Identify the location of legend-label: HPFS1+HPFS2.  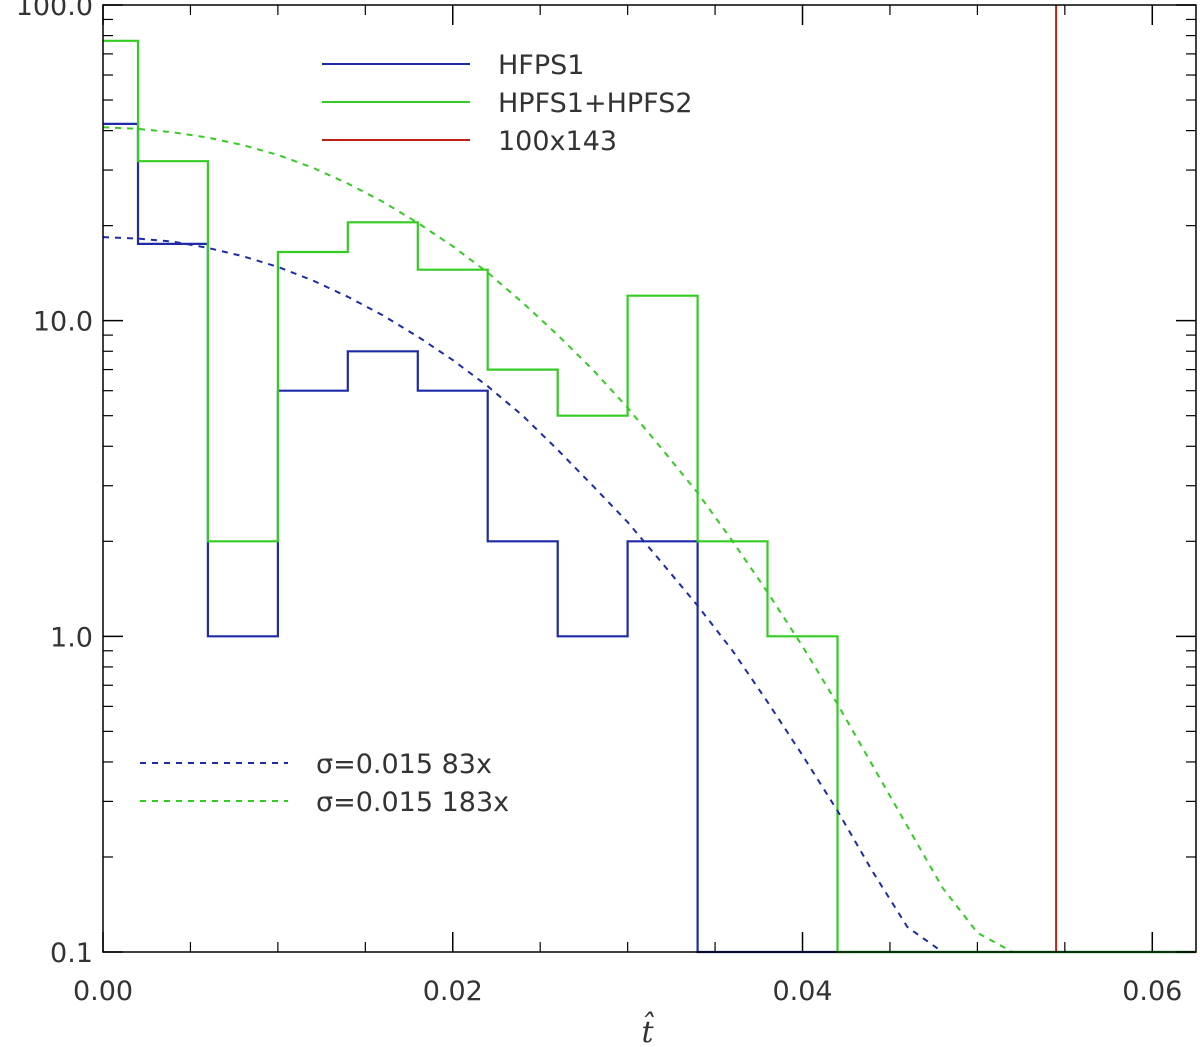
(595, 103).